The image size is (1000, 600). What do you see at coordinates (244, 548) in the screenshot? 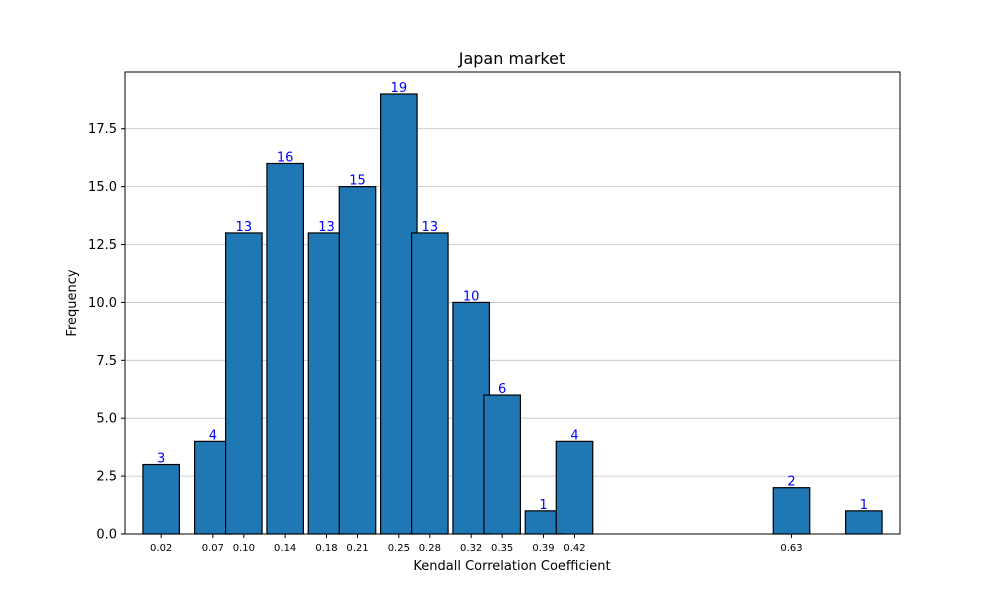
I see `x-tick-label: 0.10` at bounding box center [244, 548].